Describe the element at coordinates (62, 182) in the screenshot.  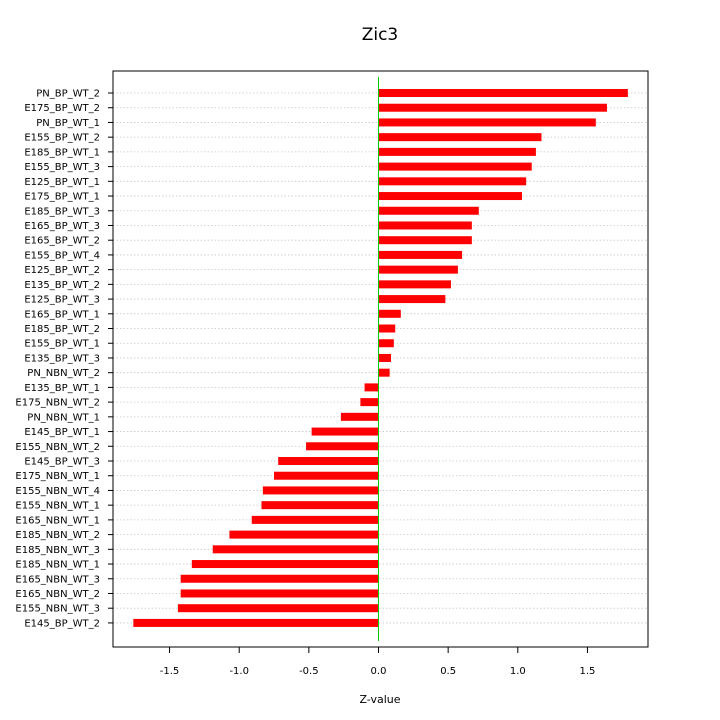
I see `category-label: E125_BP_WT_1` at that location.